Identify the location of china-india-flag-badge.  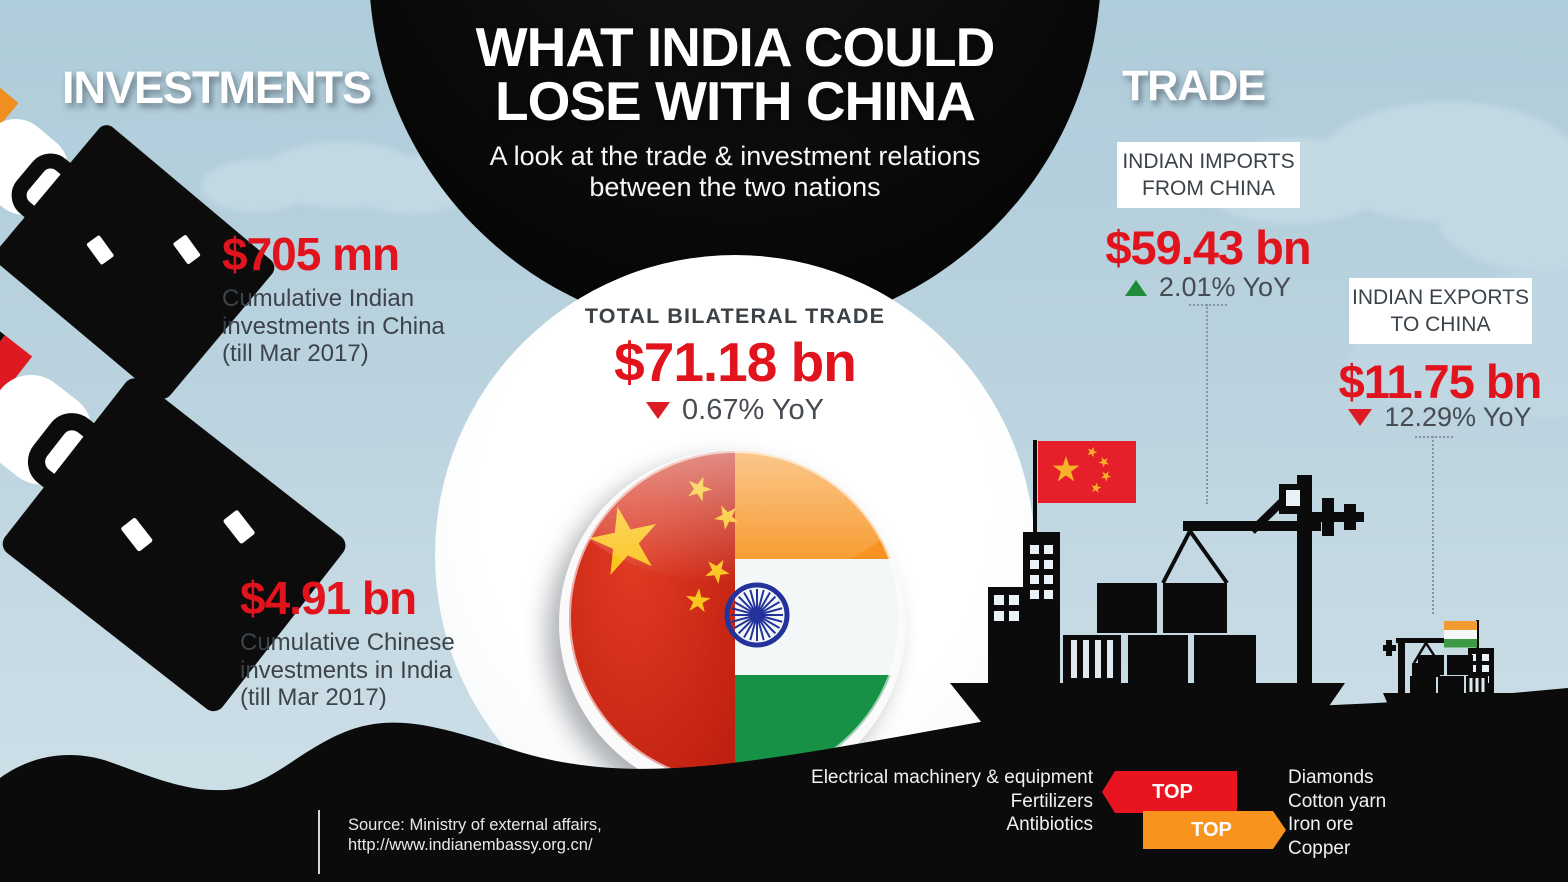
(732, 622).